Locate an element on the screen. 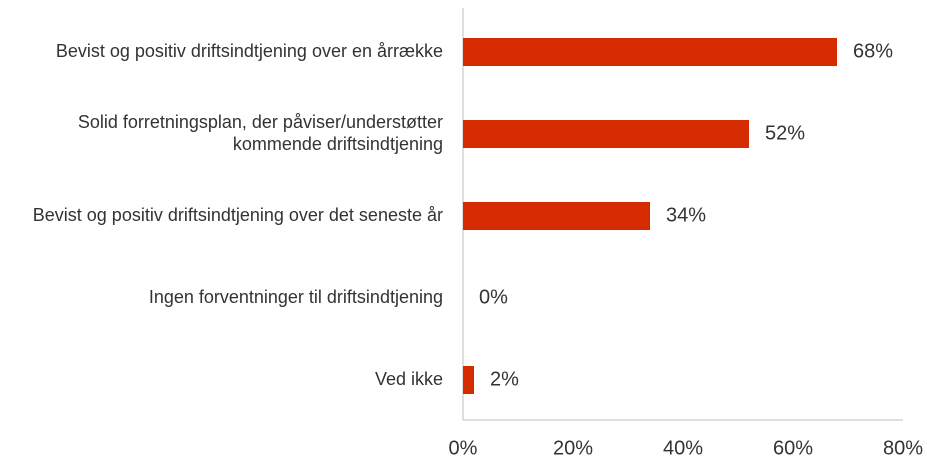 This screenshot has width=927, height=461. x-tick-label: 40% is located at coordinates (683, 448).